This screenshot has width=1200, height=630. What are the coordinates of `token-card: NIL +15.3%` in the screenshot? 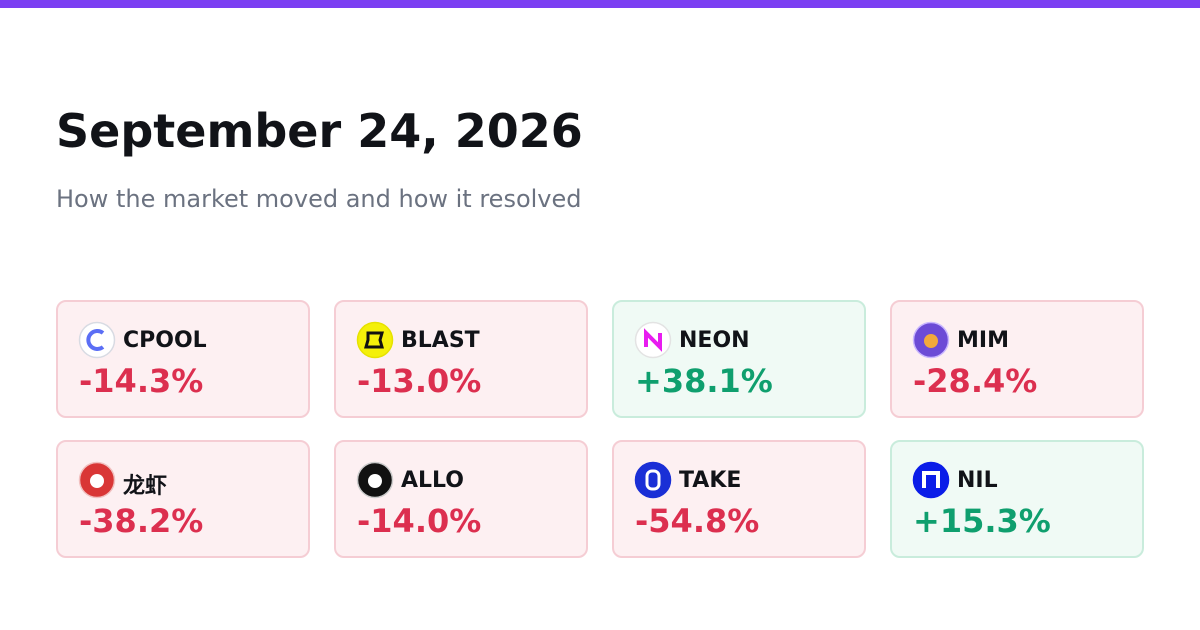 It's located at (1017, 499).